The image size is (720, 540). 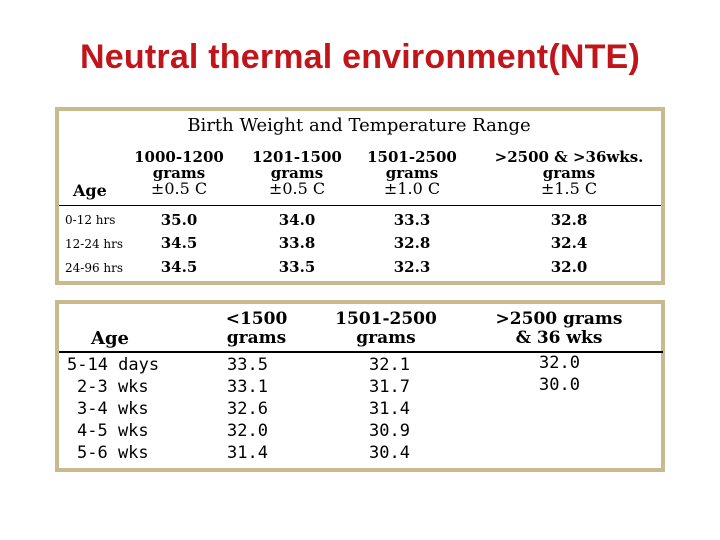 What do you see at coordinates (412, 220) in the screenshot?
I see `table-cell: 33.3` at bounding box center [412, 220].